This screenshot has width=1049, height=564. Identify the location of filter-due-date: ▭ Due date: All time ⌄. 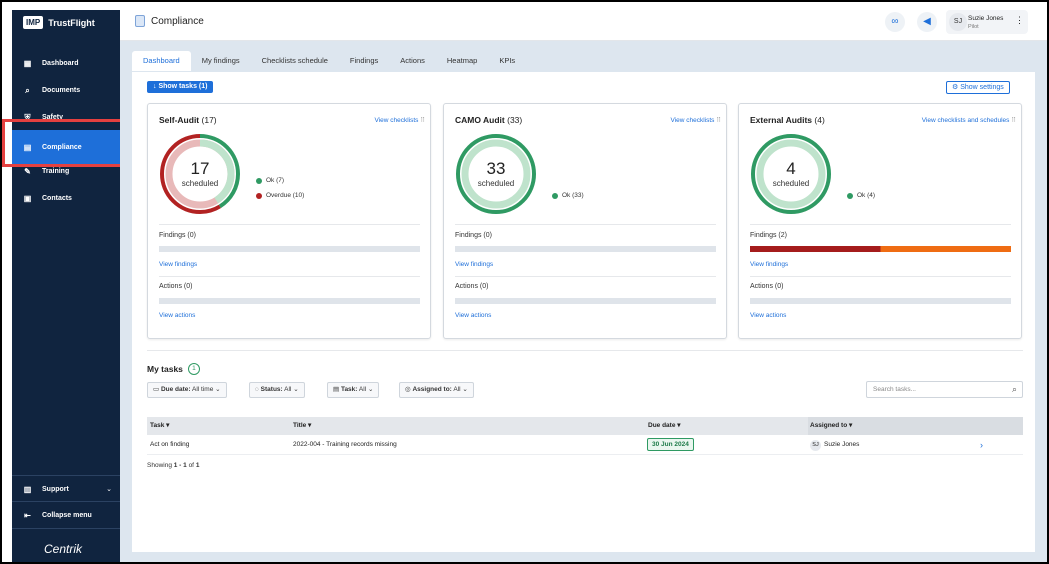
(187, 390).